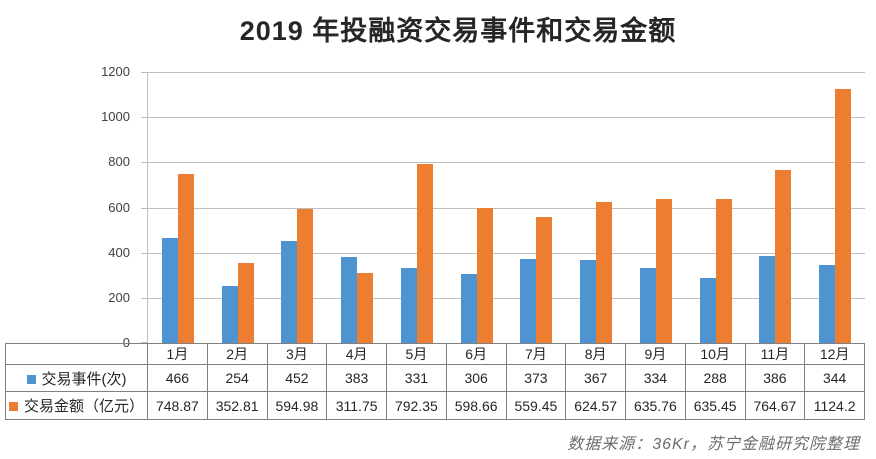 This screenshot has height=459, width=876. What do you see at coordinates (713, 444) in the screenshot?
I see `source-note: 数据来源：36Kr，苏宁金融研究院整理` at bounding box center [713, 444].